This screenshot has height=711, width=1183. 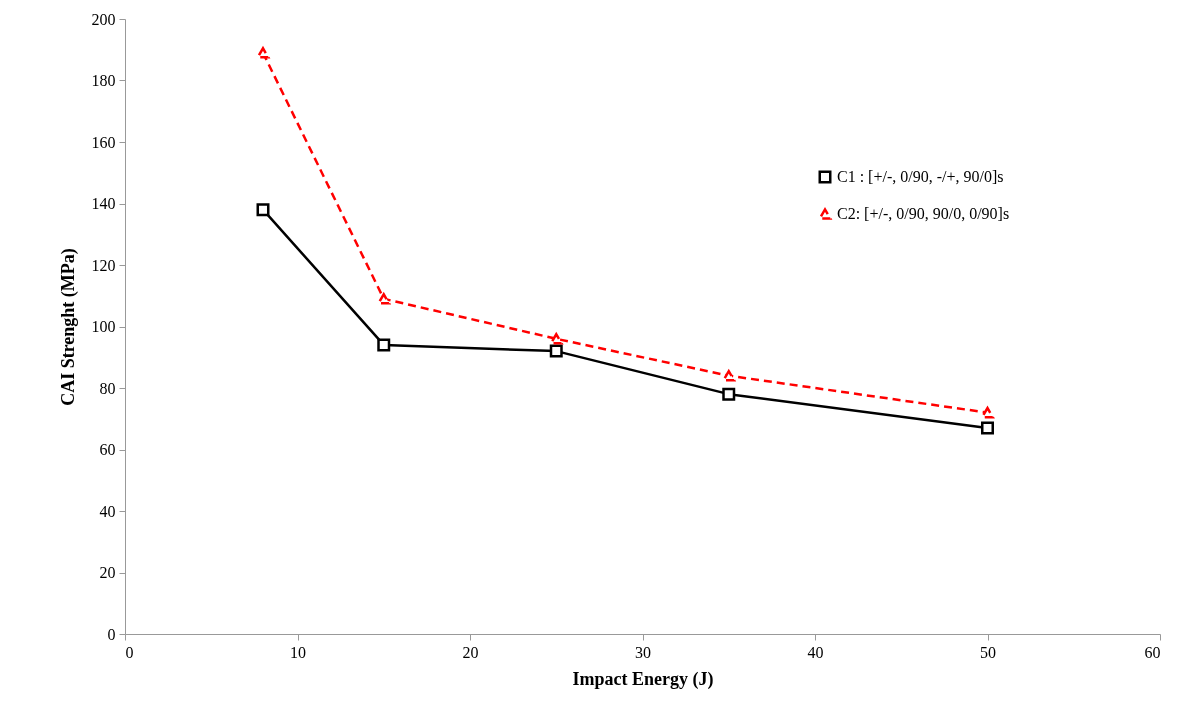 What do you see at coordinates (470, 652) in the screenshot?
I see `x-tick-label: 20` at bounding box center [470, 652].